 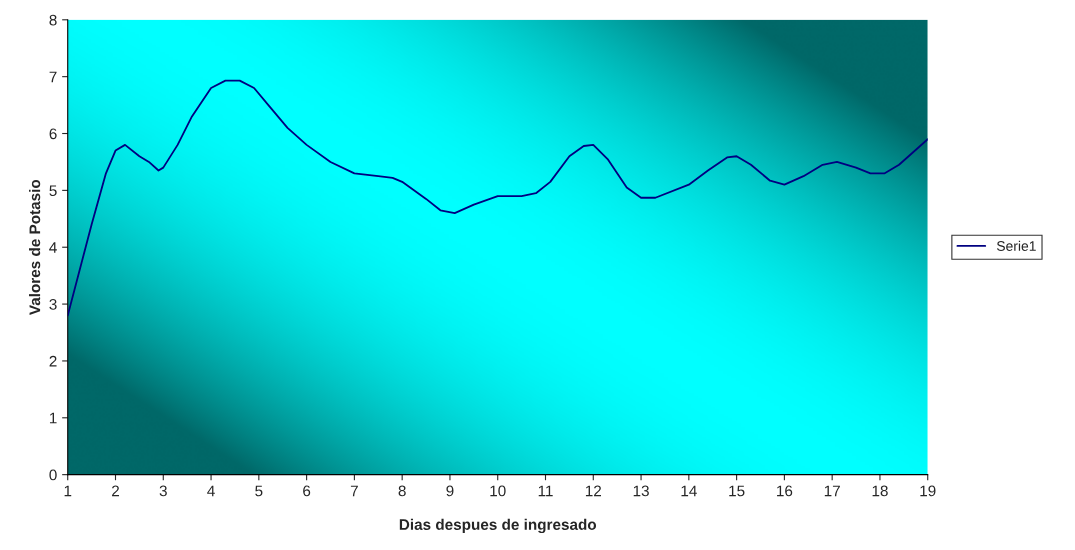 I want to click on x-tick-label: 11, so click(x=545, y=491).